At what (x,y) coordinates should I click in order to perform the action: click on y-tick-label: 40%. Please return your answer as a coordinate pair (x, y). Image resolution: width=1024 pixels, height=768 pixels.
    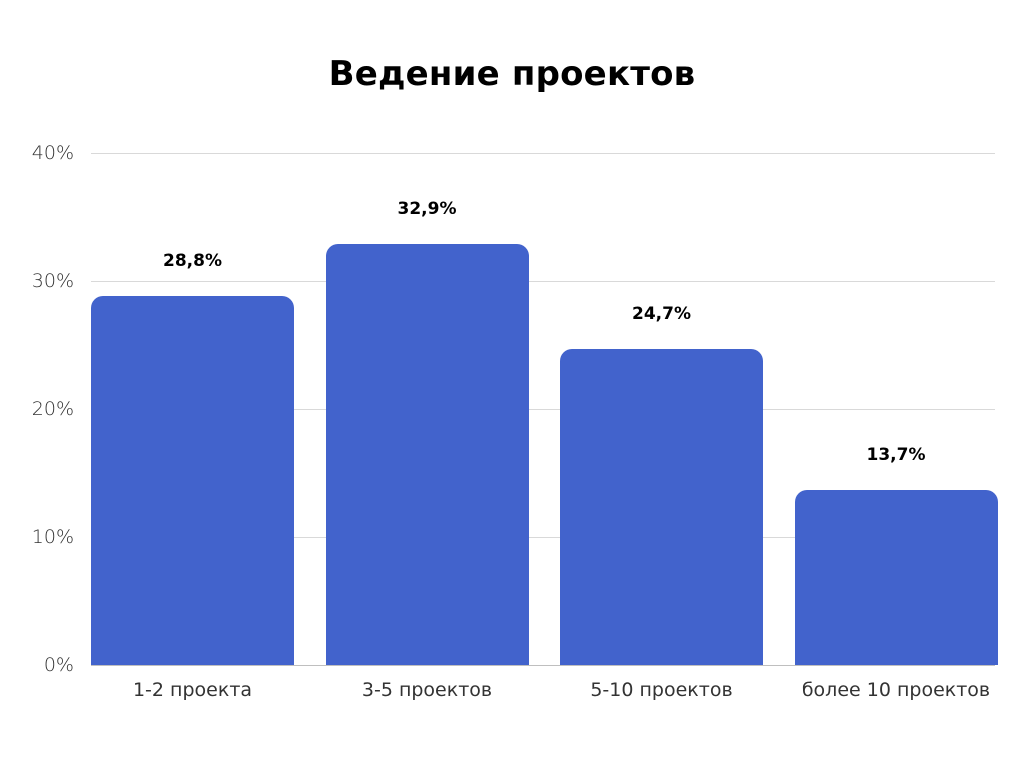
    Looking at the image, I should click on (52, 153).